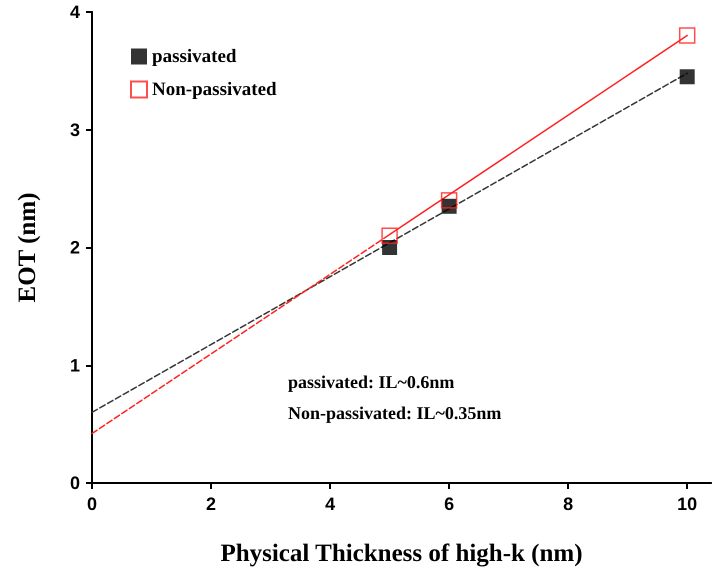 The width and height of the screenshot is (712, 582). Describe the element at coordinates (215, 89) in the screenshot. I see `legend-label: Non-passivated` at that location.